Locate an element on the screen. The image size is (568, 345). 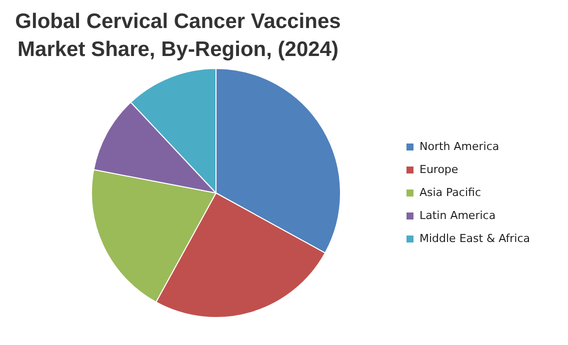
legend-label: Middle East & Africa is located at coordinates (474, 238).